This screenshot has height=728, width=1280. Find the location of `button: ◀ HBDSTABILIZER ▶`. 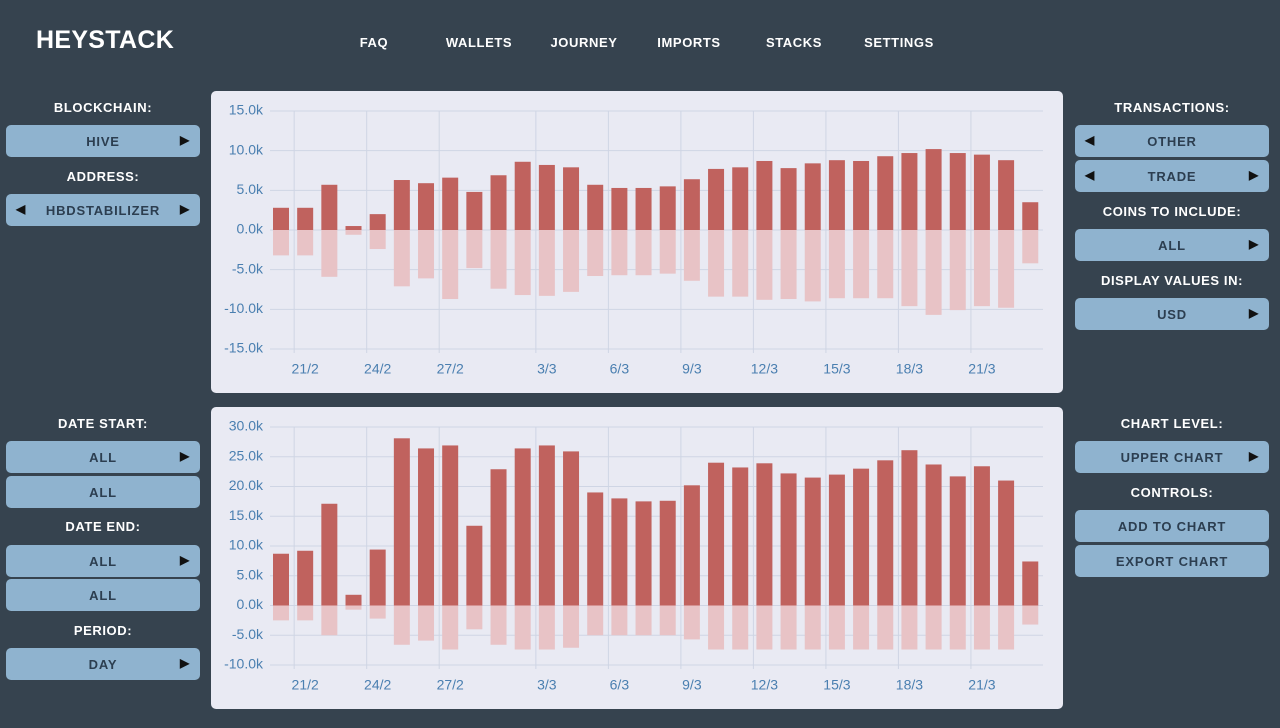

button: ◀ HBDSTABILIZER ▶ is located at coordinates (103, 210).